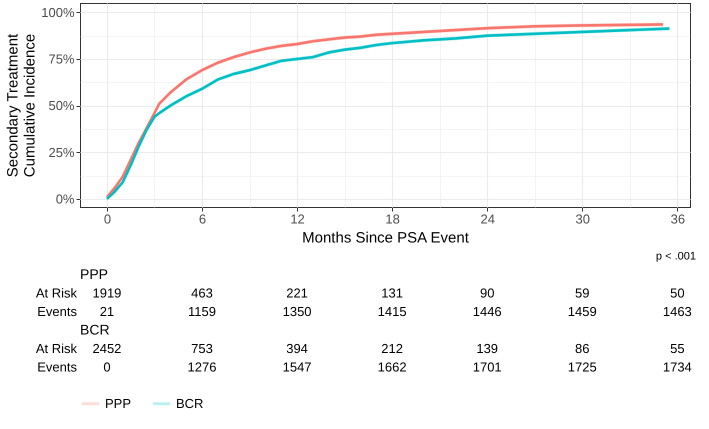 The image size is (709, 429). I want to click on y-tick-label: 25%, so click(61, 152).